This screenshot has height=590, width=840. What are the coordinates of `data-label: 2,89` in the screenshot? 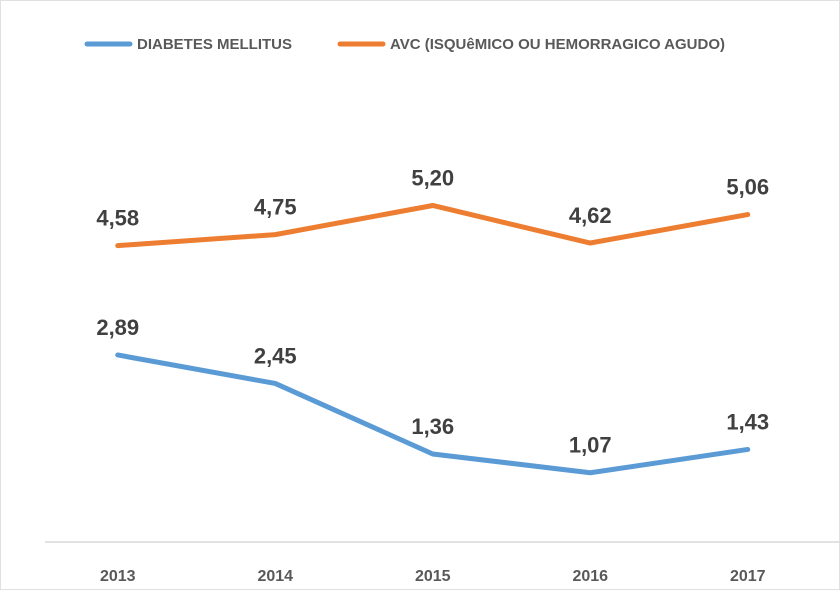 It's located at (117, 327).